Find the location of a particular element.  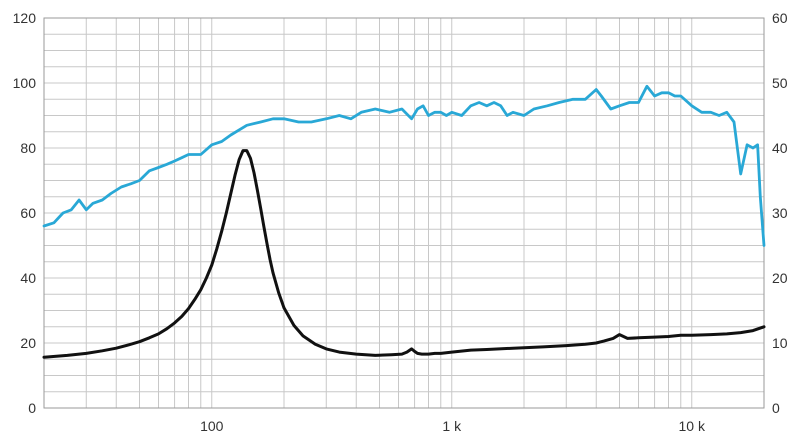

y-right-tick-label: 30 is located at coordinates (780, 213).